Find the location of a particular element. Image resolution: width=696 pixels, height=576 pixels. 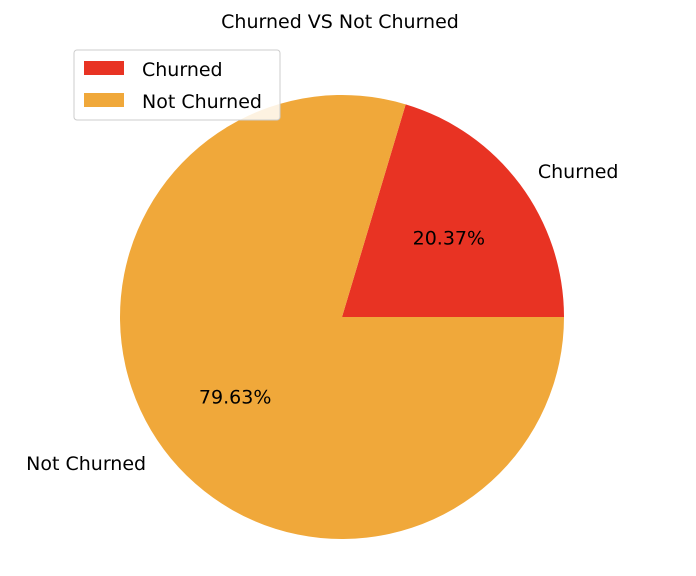

slice-label-churned: Churned is located at coordinates (578, 172).